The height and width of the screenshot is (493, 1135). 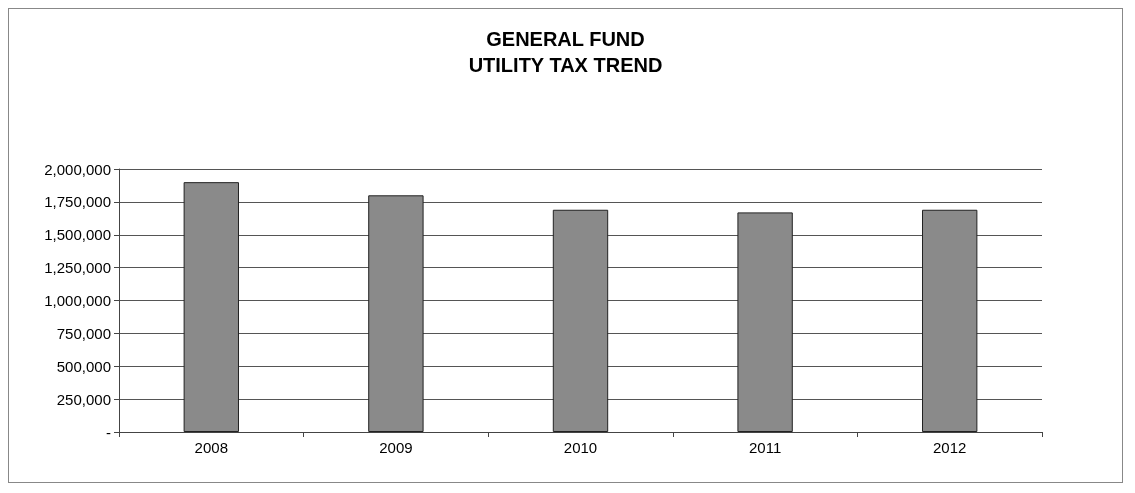 What do you see at coordinates (77, 202) in the screenshot?
I see `y-tick-label: 1,750,000` at bounding box center [77, 202].